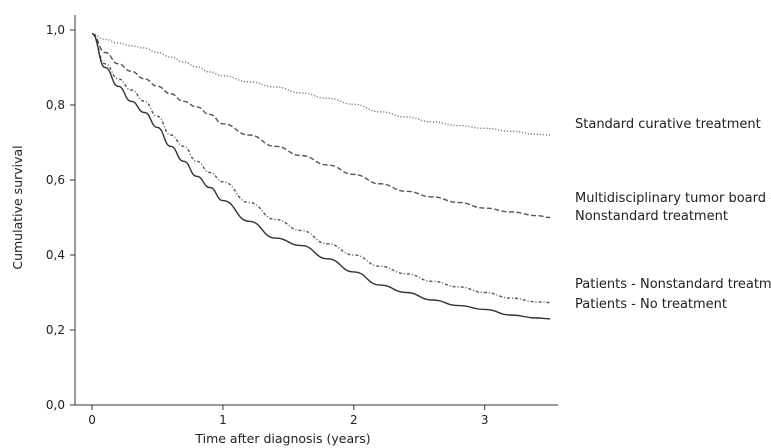 Image resolution: width=771 pixels, height=448 pixels. I want to click on series-line, so click(321, 84).